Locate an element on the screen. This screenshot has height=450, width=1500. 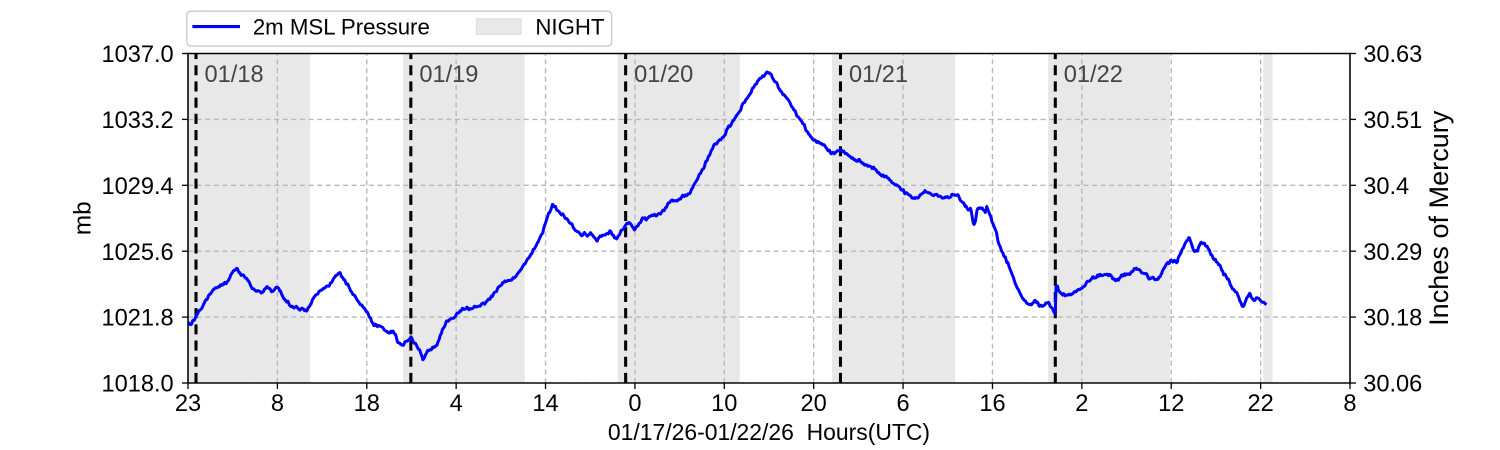
svg-text: 01/18 is located at coordinates (234, 75).